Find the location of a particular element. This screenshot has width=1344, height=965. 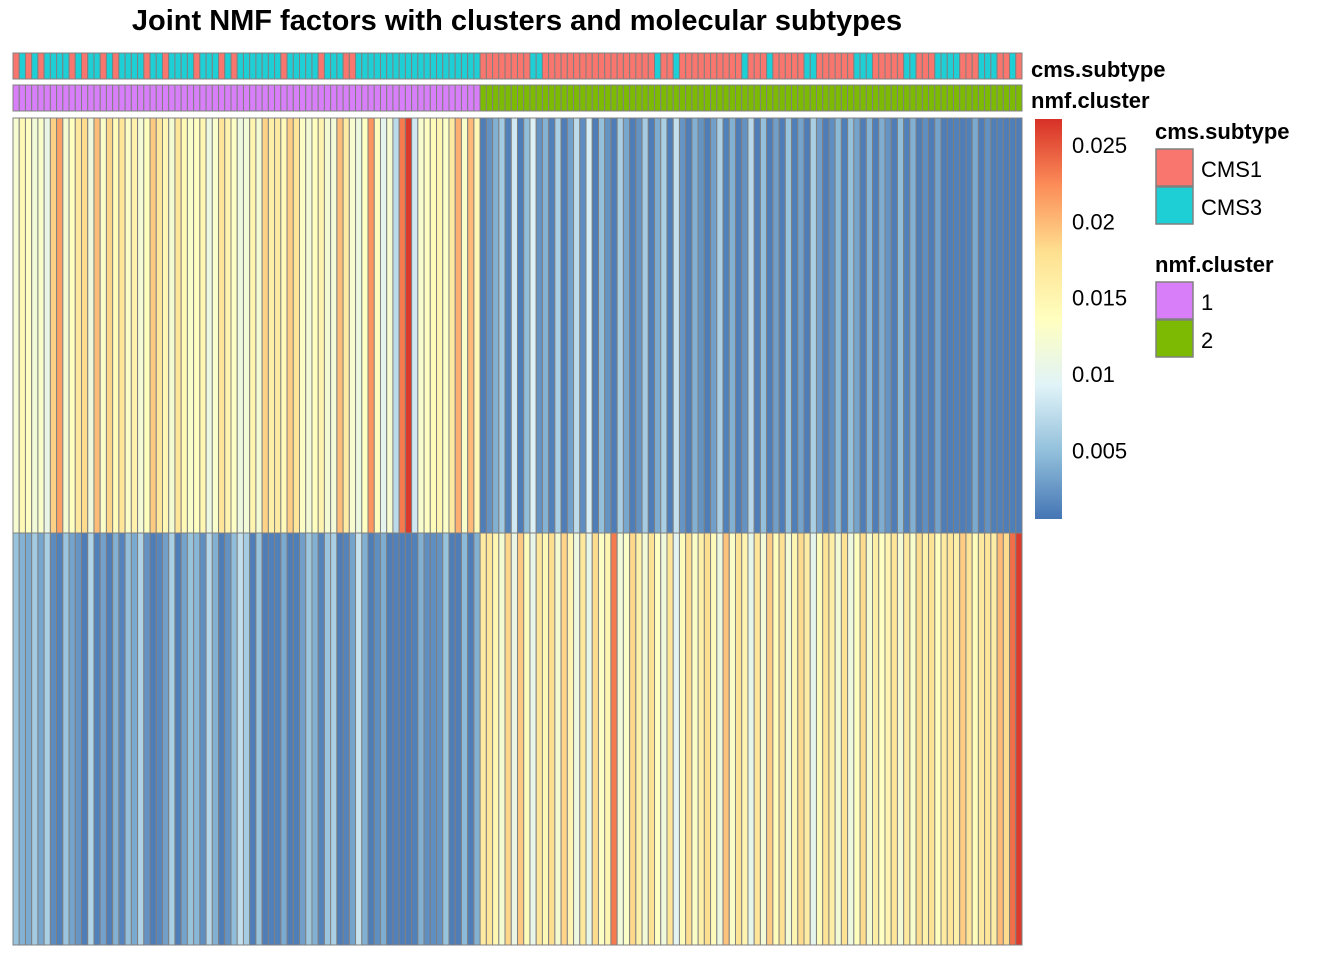

cms-subtype-track is located at coordinates (517, 66).